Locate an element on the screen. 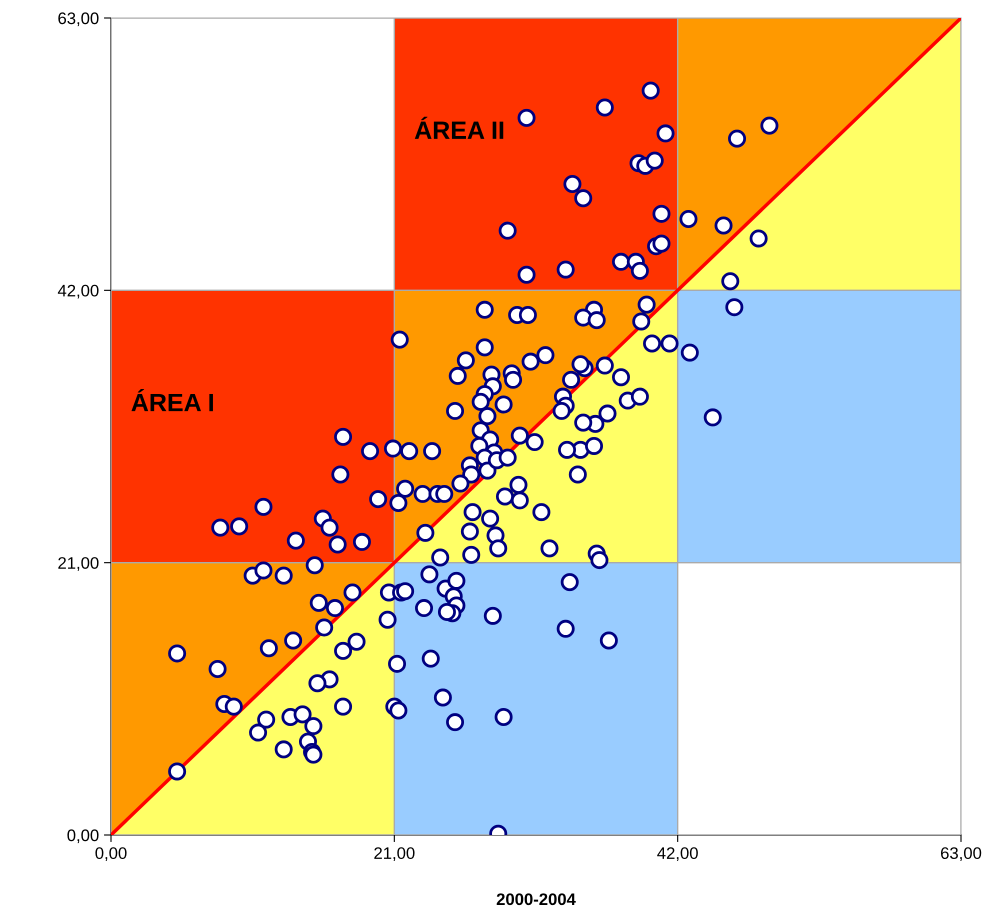  y-tick-label: 21,00 is located at coordinates (78, 564).